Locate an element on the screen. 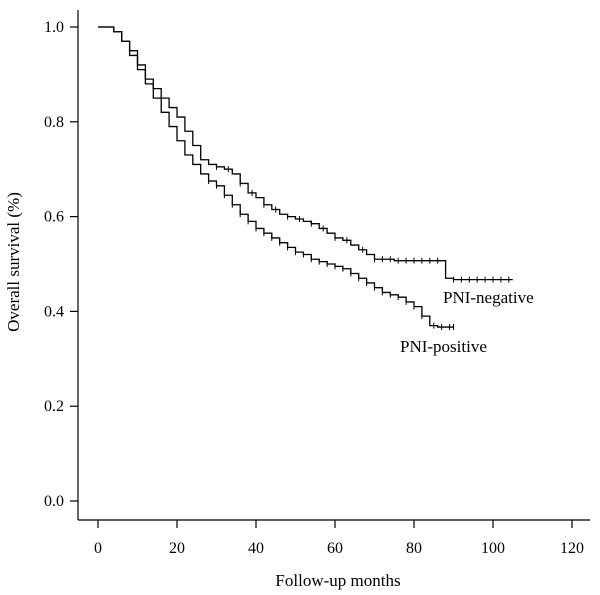 This screenshot has height=595, width=600. x-tick-label: 80 is located at coordinates (414, 548).